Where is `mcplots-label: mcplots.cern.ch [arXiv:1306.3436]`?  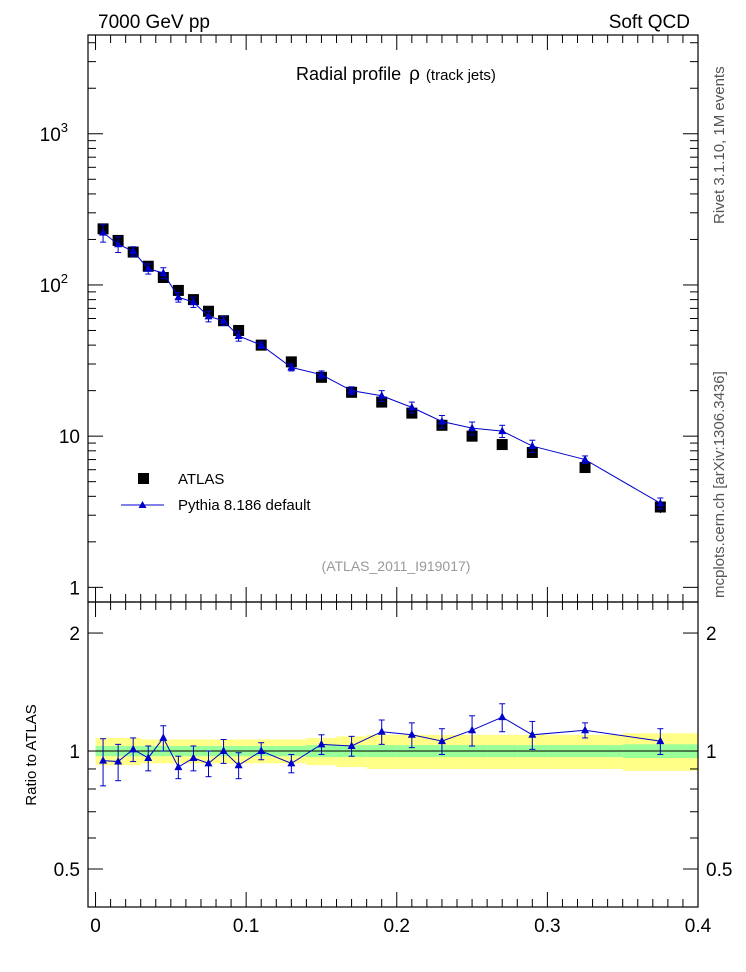 mcplots-label: mcplots.cern.ch [arXiv:1306.3436] is located at coordinates (719, 484).